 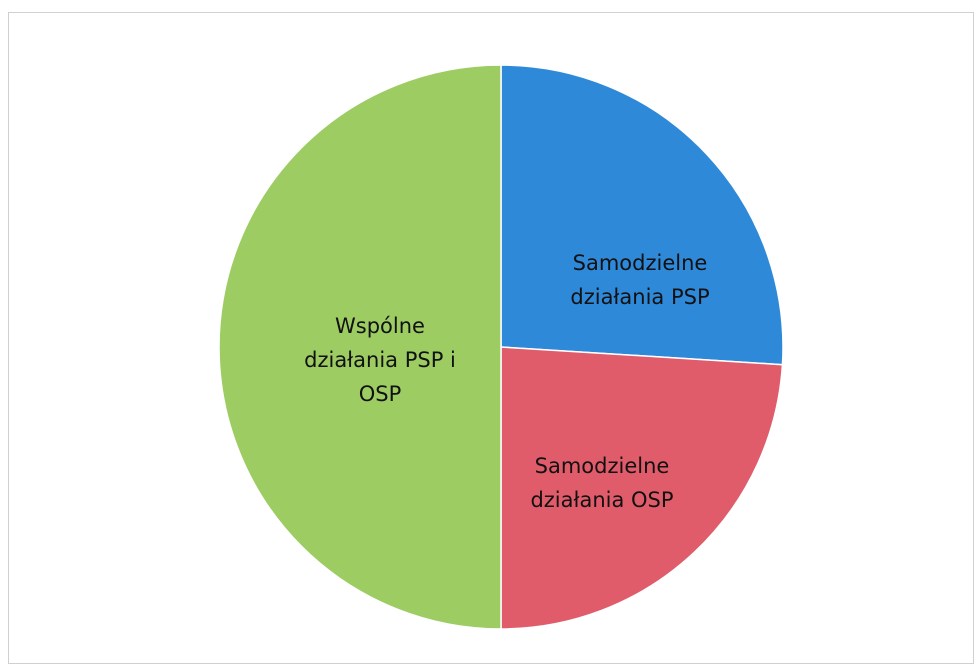 What do you see at coordinates (640, 280) in the screenshot?
I see `slice-label: Samodzielne działania PSP` at bounding box center [640, 280].